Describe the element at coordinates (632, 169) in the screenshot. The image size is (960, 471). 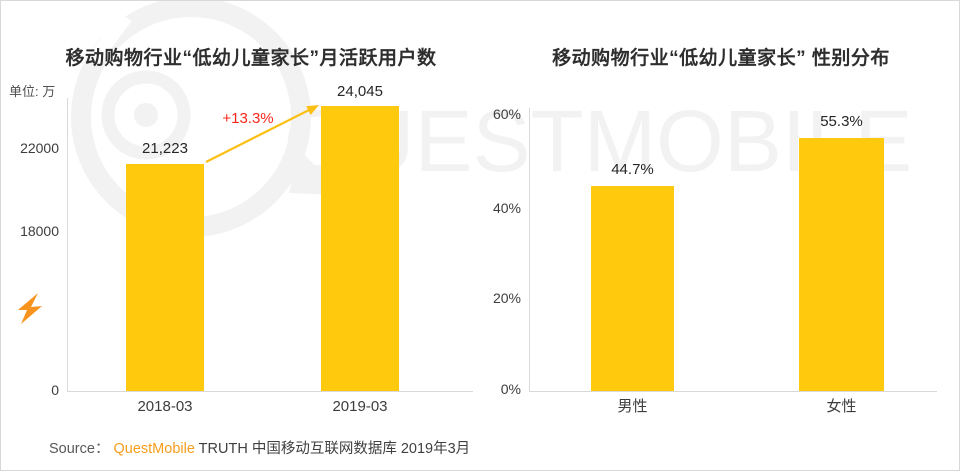
I see `gender-value-male: 44.7%` at that location.